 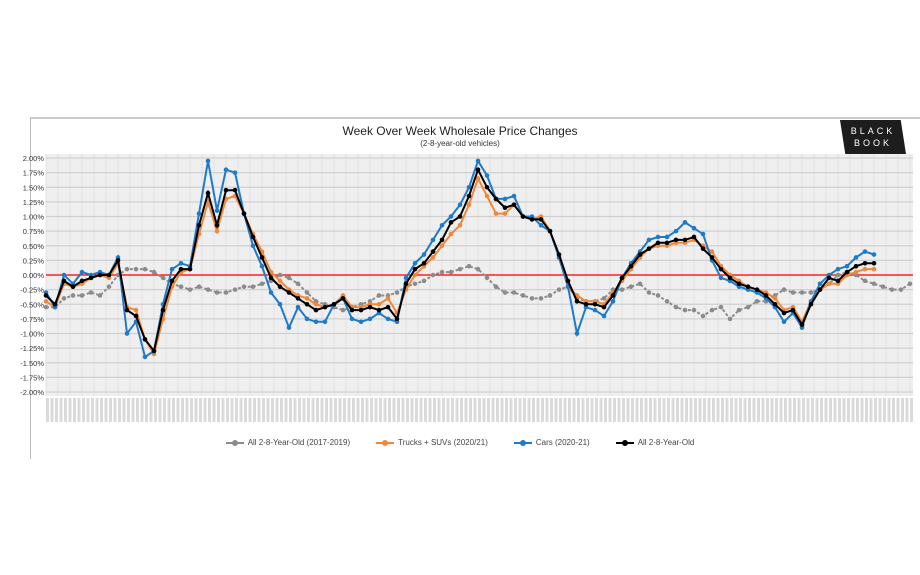 What do you see at coordinates (34, 217) in the screenshot?
I see `y-tick-label: 1.00%` at bounding box center [34, 217].